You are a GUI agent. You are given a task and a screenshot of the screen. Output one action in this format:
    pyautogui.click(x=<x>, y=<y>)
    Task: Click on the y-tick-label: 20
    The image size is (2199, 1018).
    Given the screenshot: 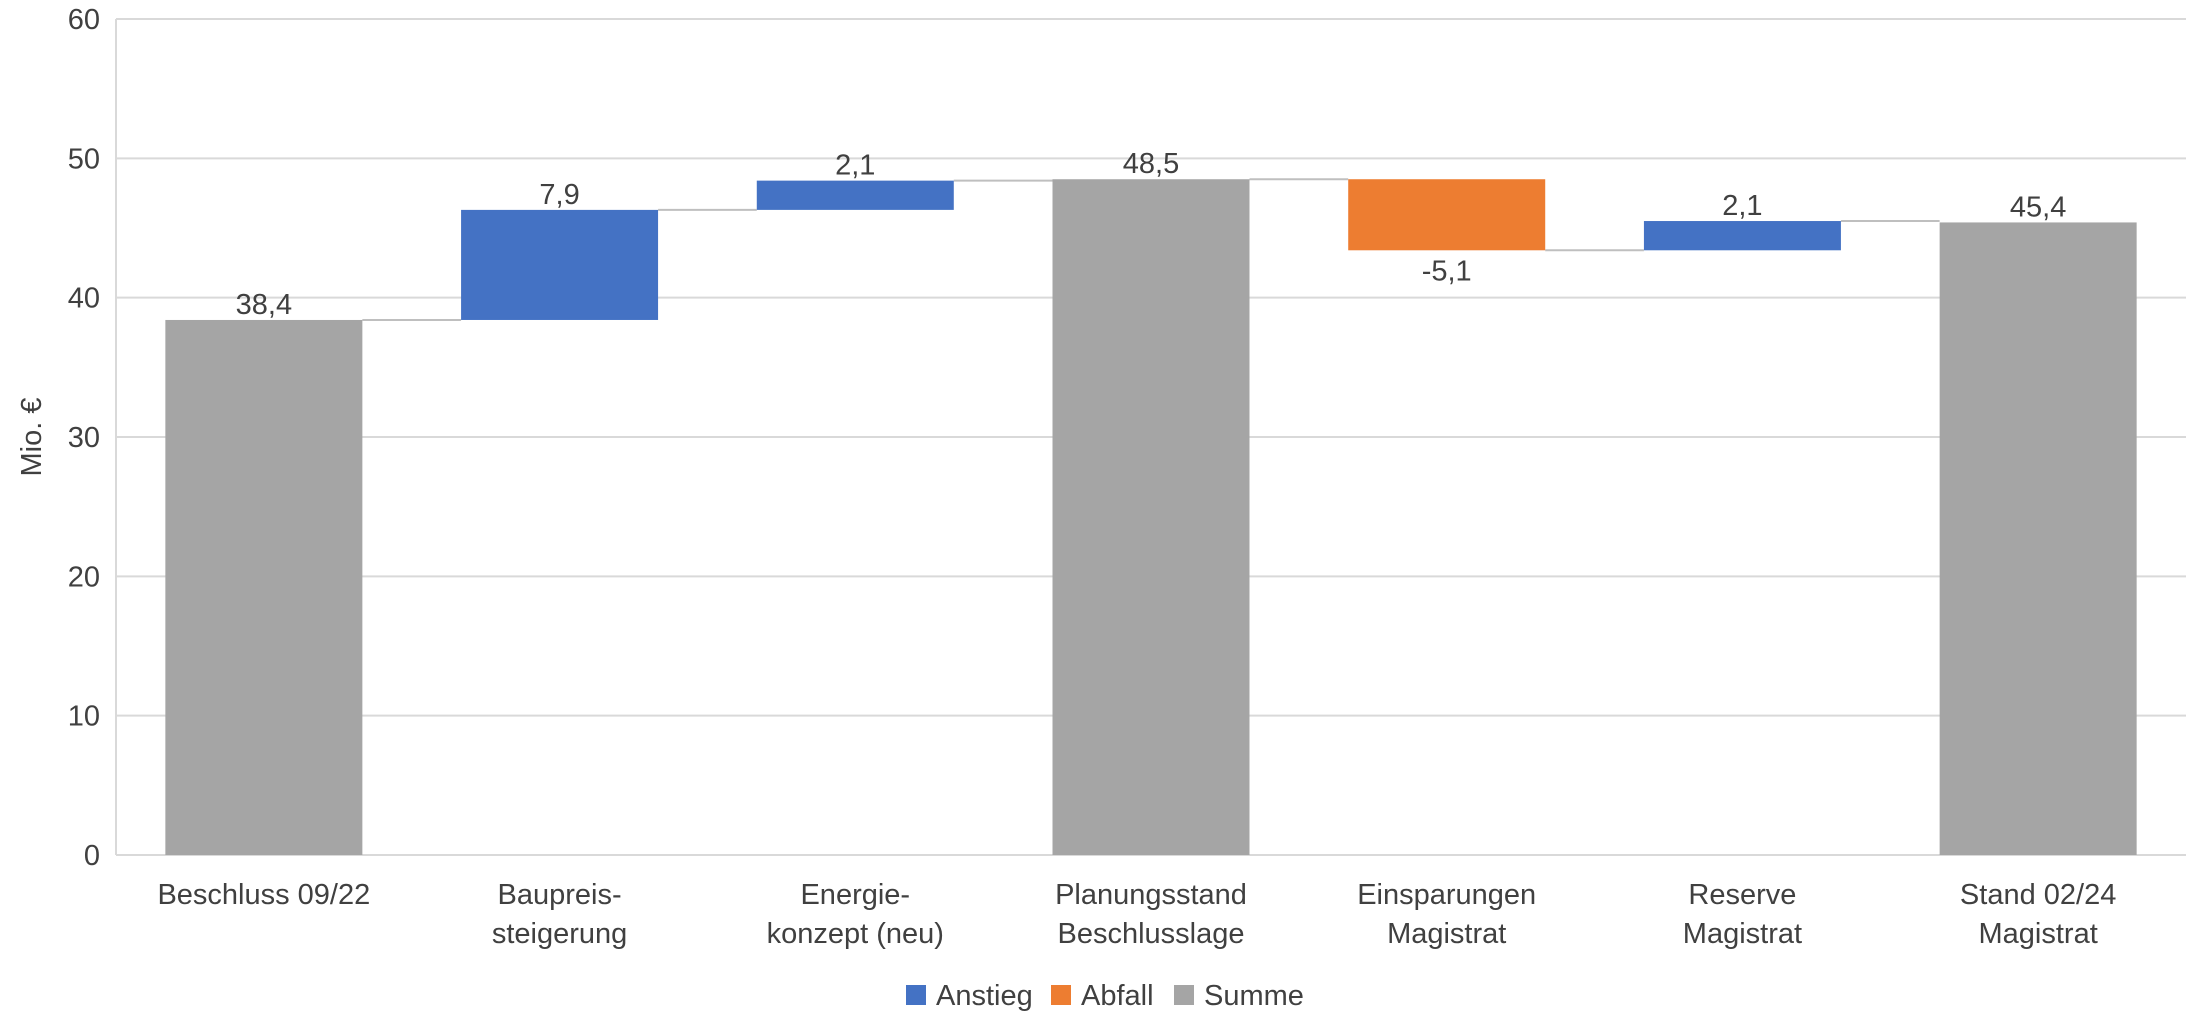 What is the action you would take?
    pyautogui.click(x=84, y=577)
    